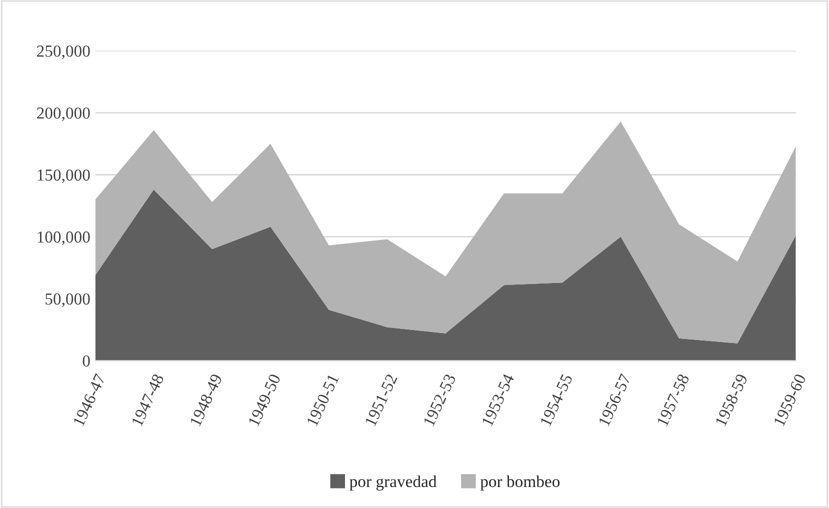 The width and height of the screenshot is (829, 508). I want to click on legend-label: por bombeo, so click(520, 483).